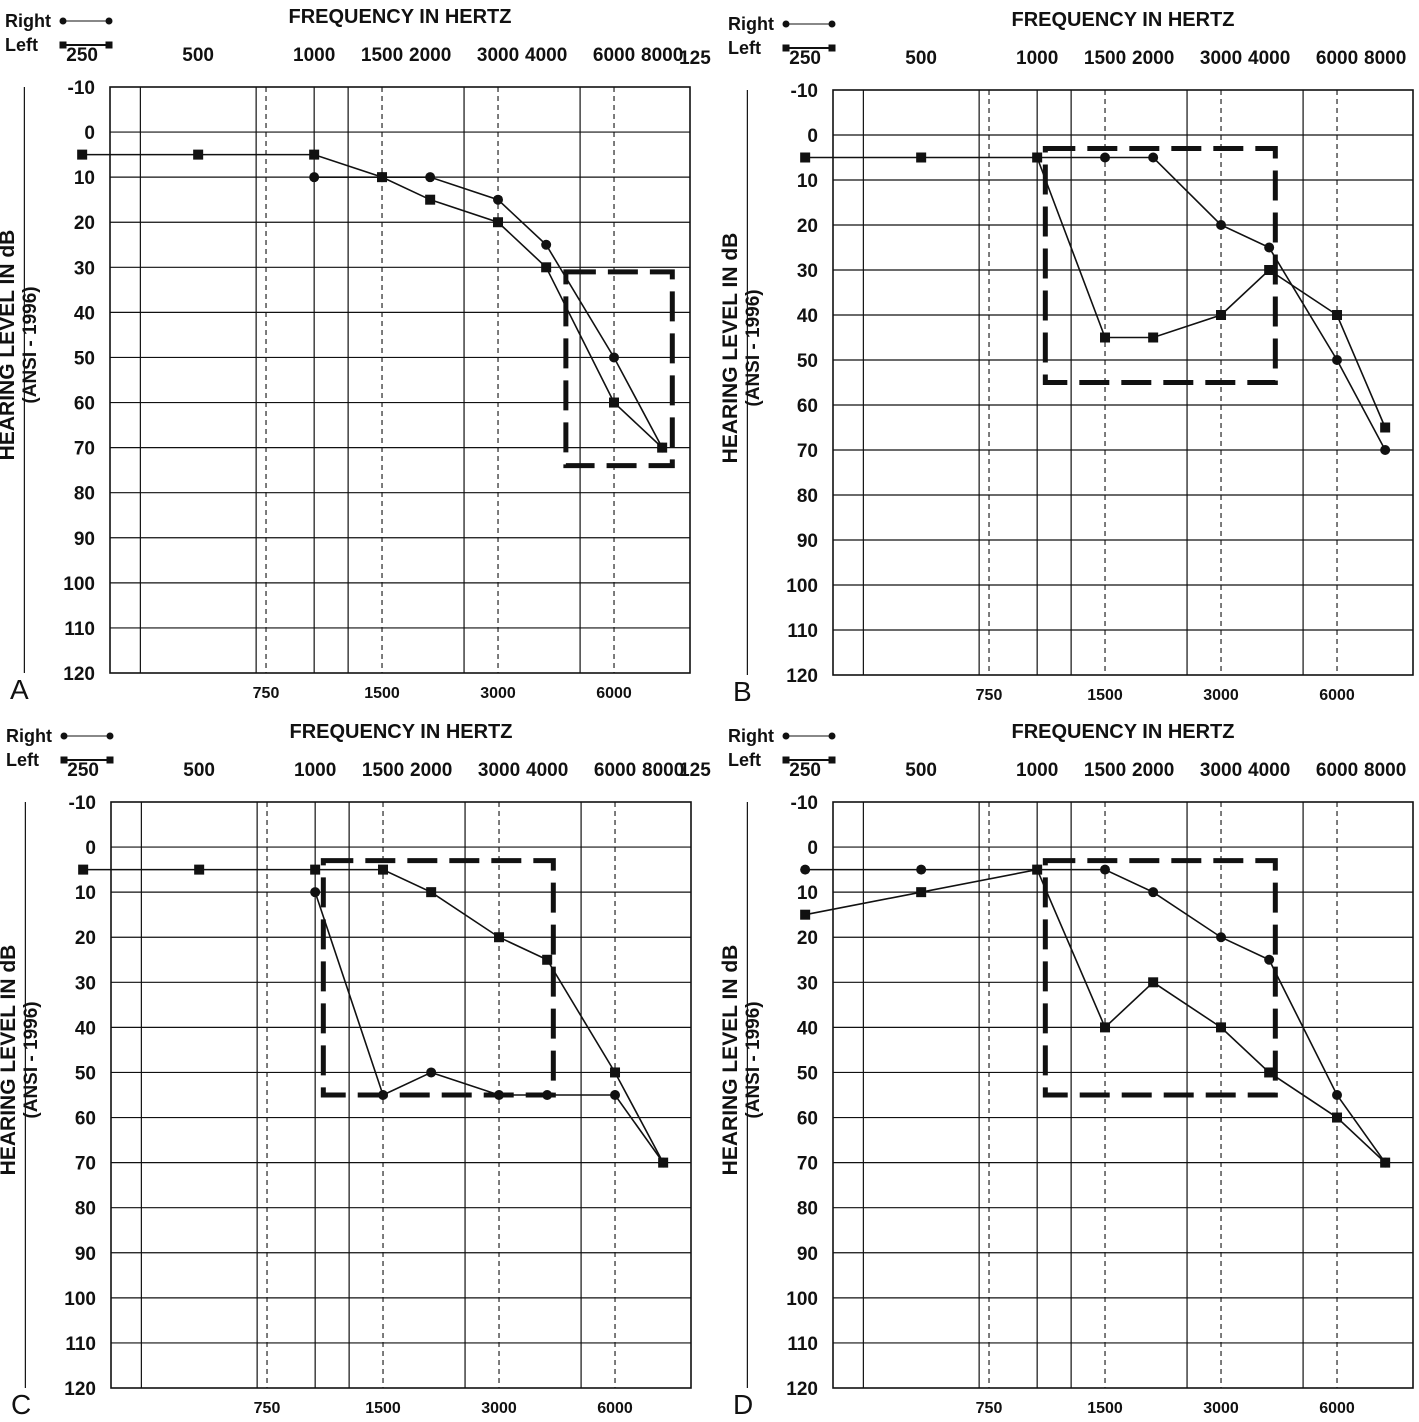 The width and height of the screenshot is (1419, 1422). Describe the element at coordinates (21, 1404) in the screenshot. I see `panel-label: C` at that location.